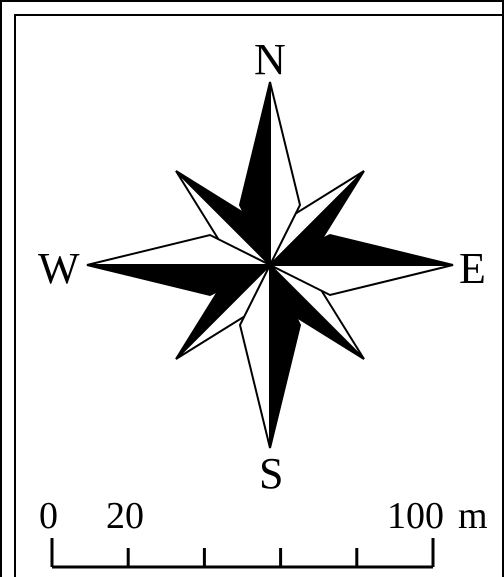 Image resolution: width=504 pixels, height=577 pixels. I want to click on point-w-light, so click(178, 249).